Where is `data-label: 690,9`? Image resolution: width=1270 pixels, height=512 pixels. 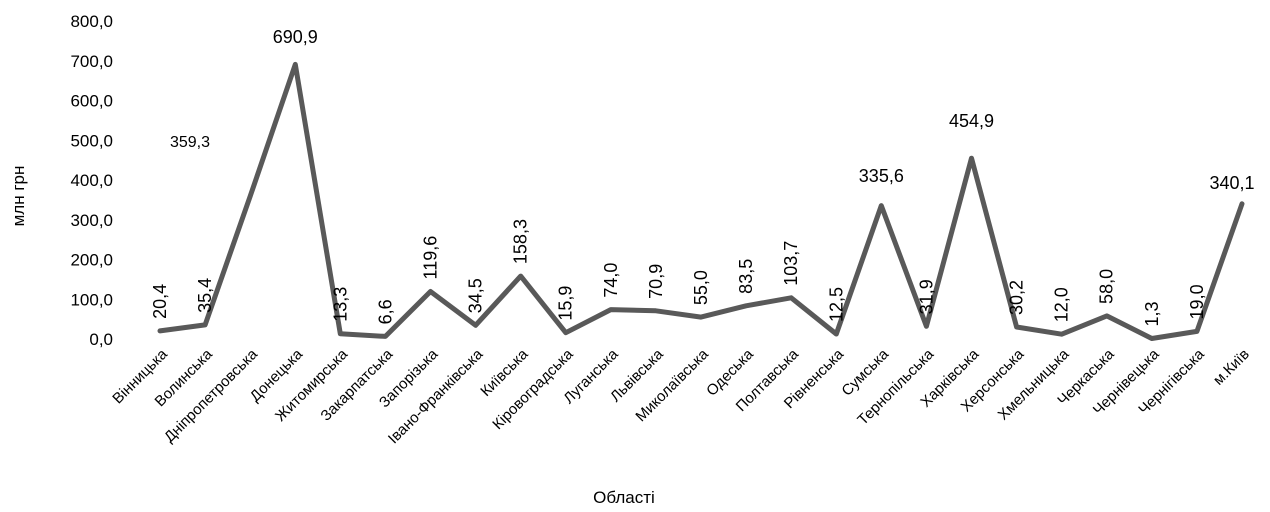 data-label: 690,9 is located at coordinates (295, 37).